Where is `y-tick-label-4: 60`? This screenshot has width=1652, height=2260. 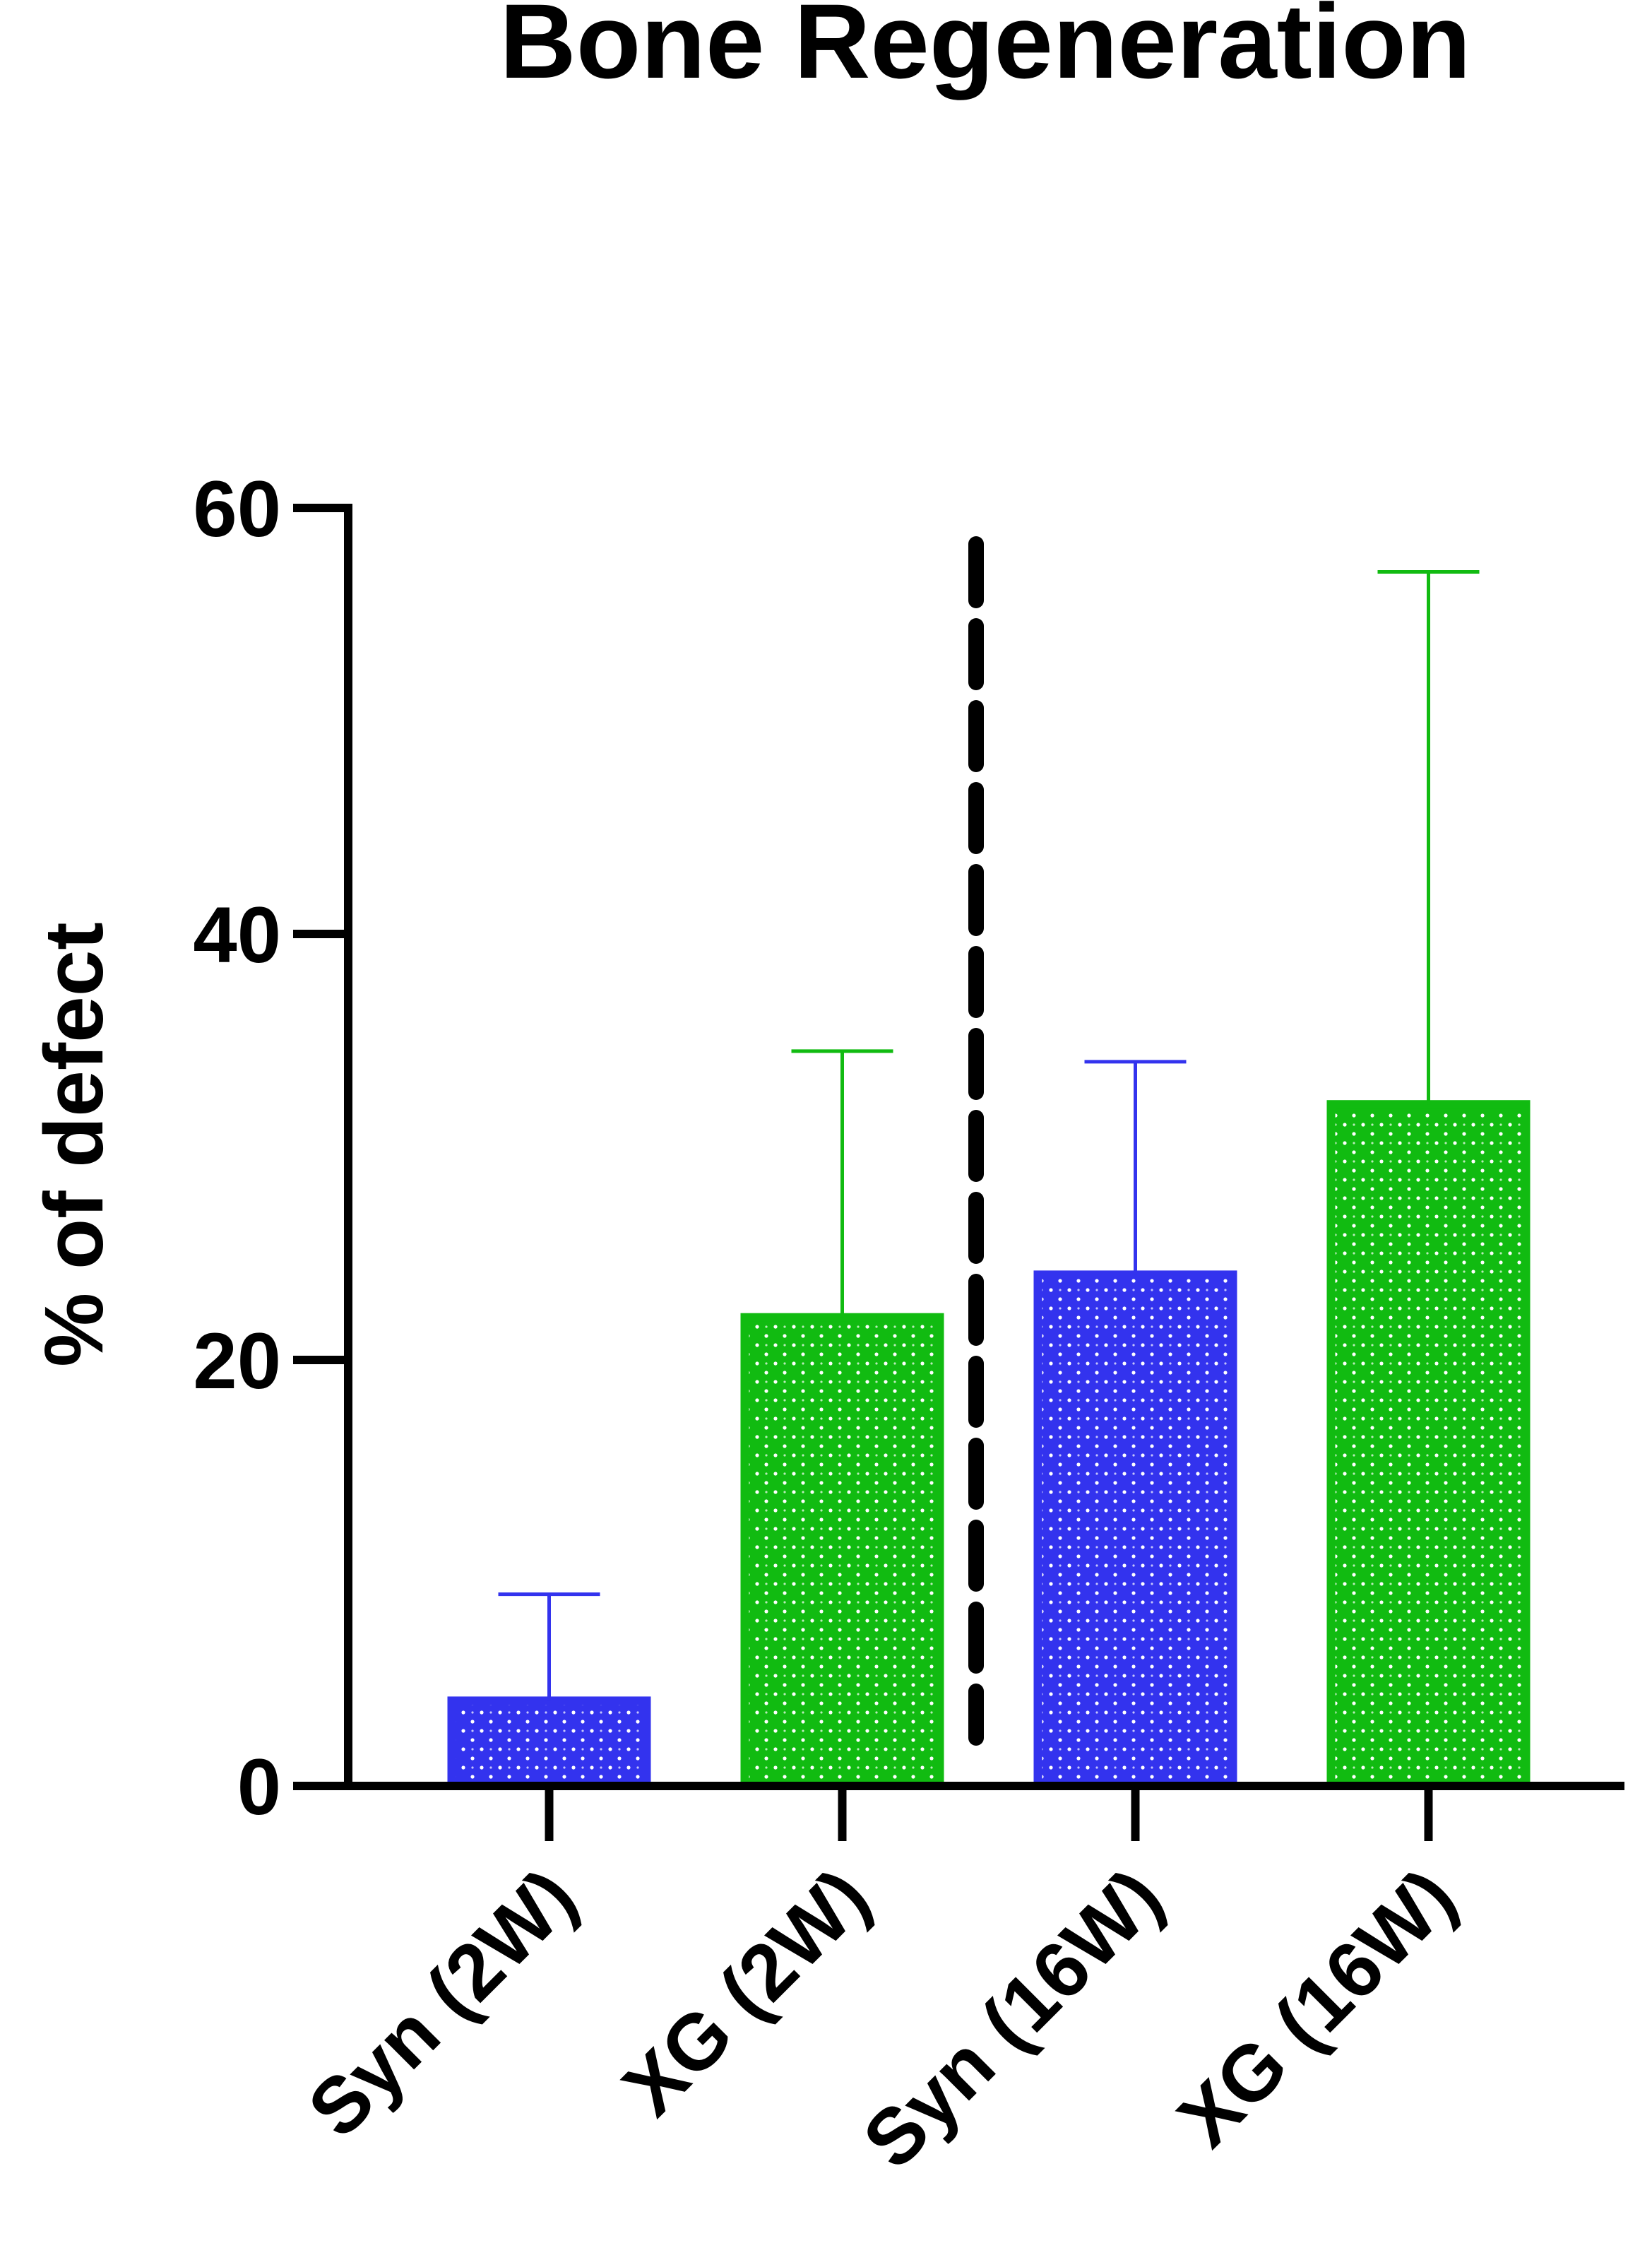 y-tick-label-4: 60 is located at coordinates (237, 509).